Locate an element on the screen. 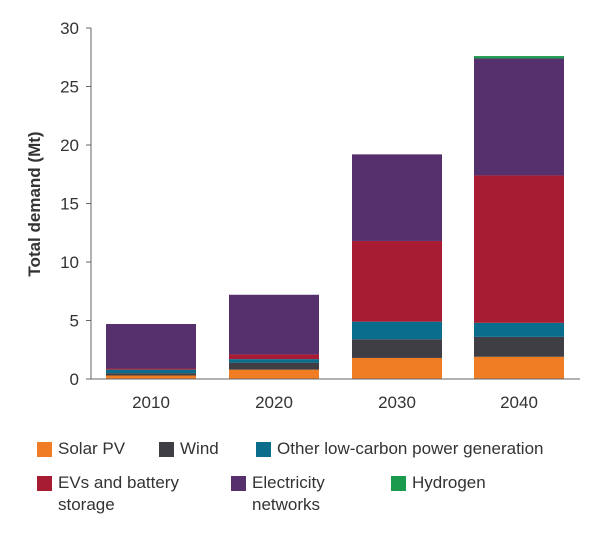 The width and height of the screenshot is (594, 543). bar-segment-2020-other-low-carbon-power-generation is located at coordinates (274, 361).